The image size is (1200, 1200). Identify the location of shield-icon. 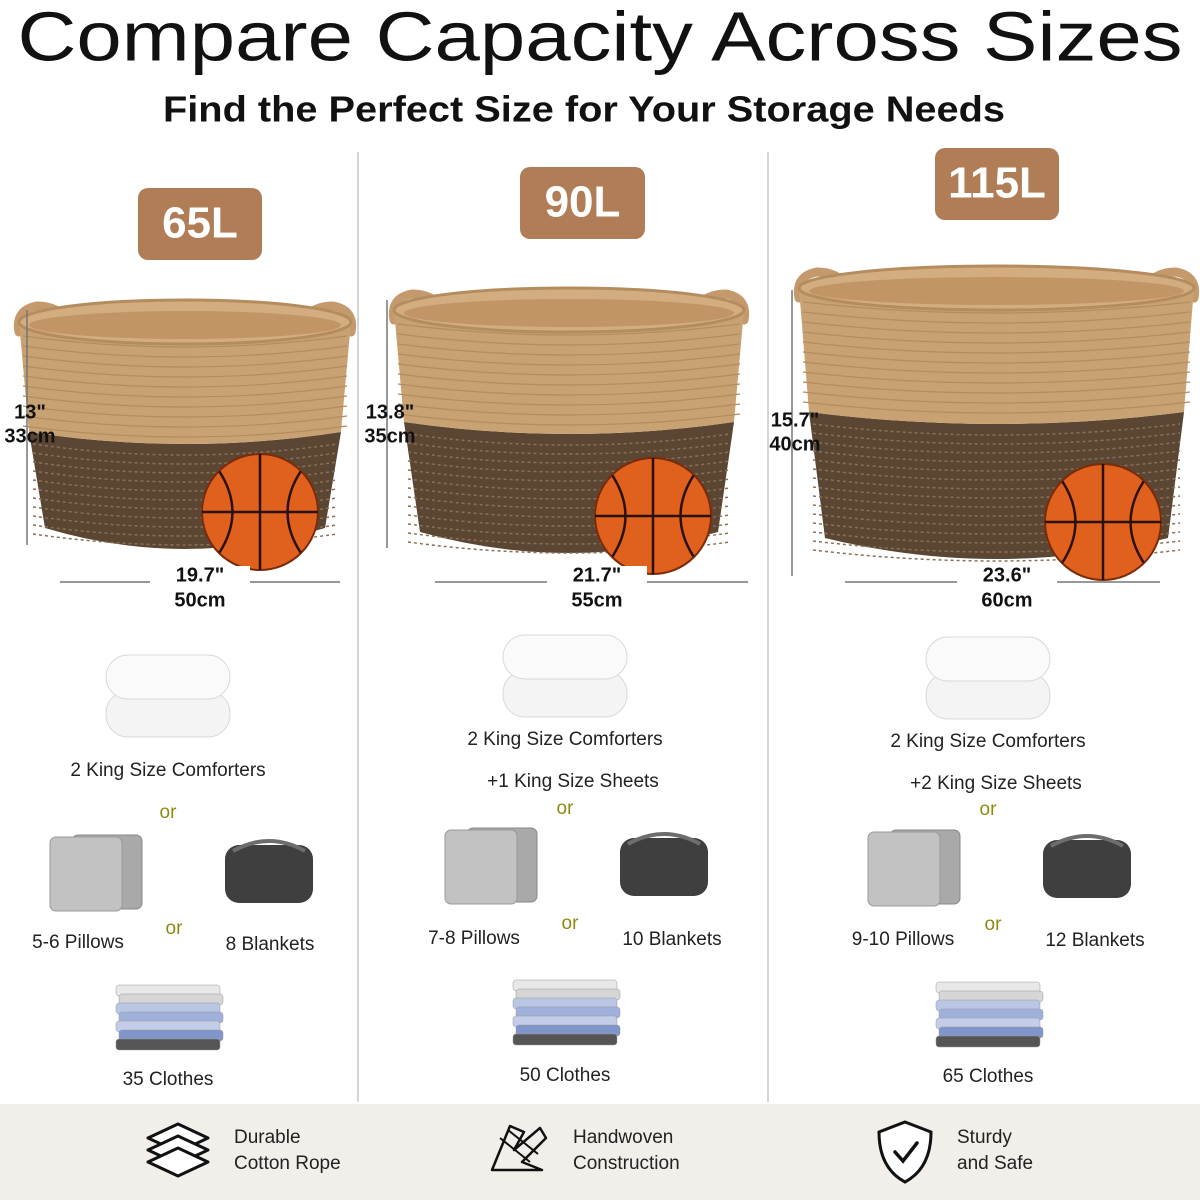
(905, 1152).